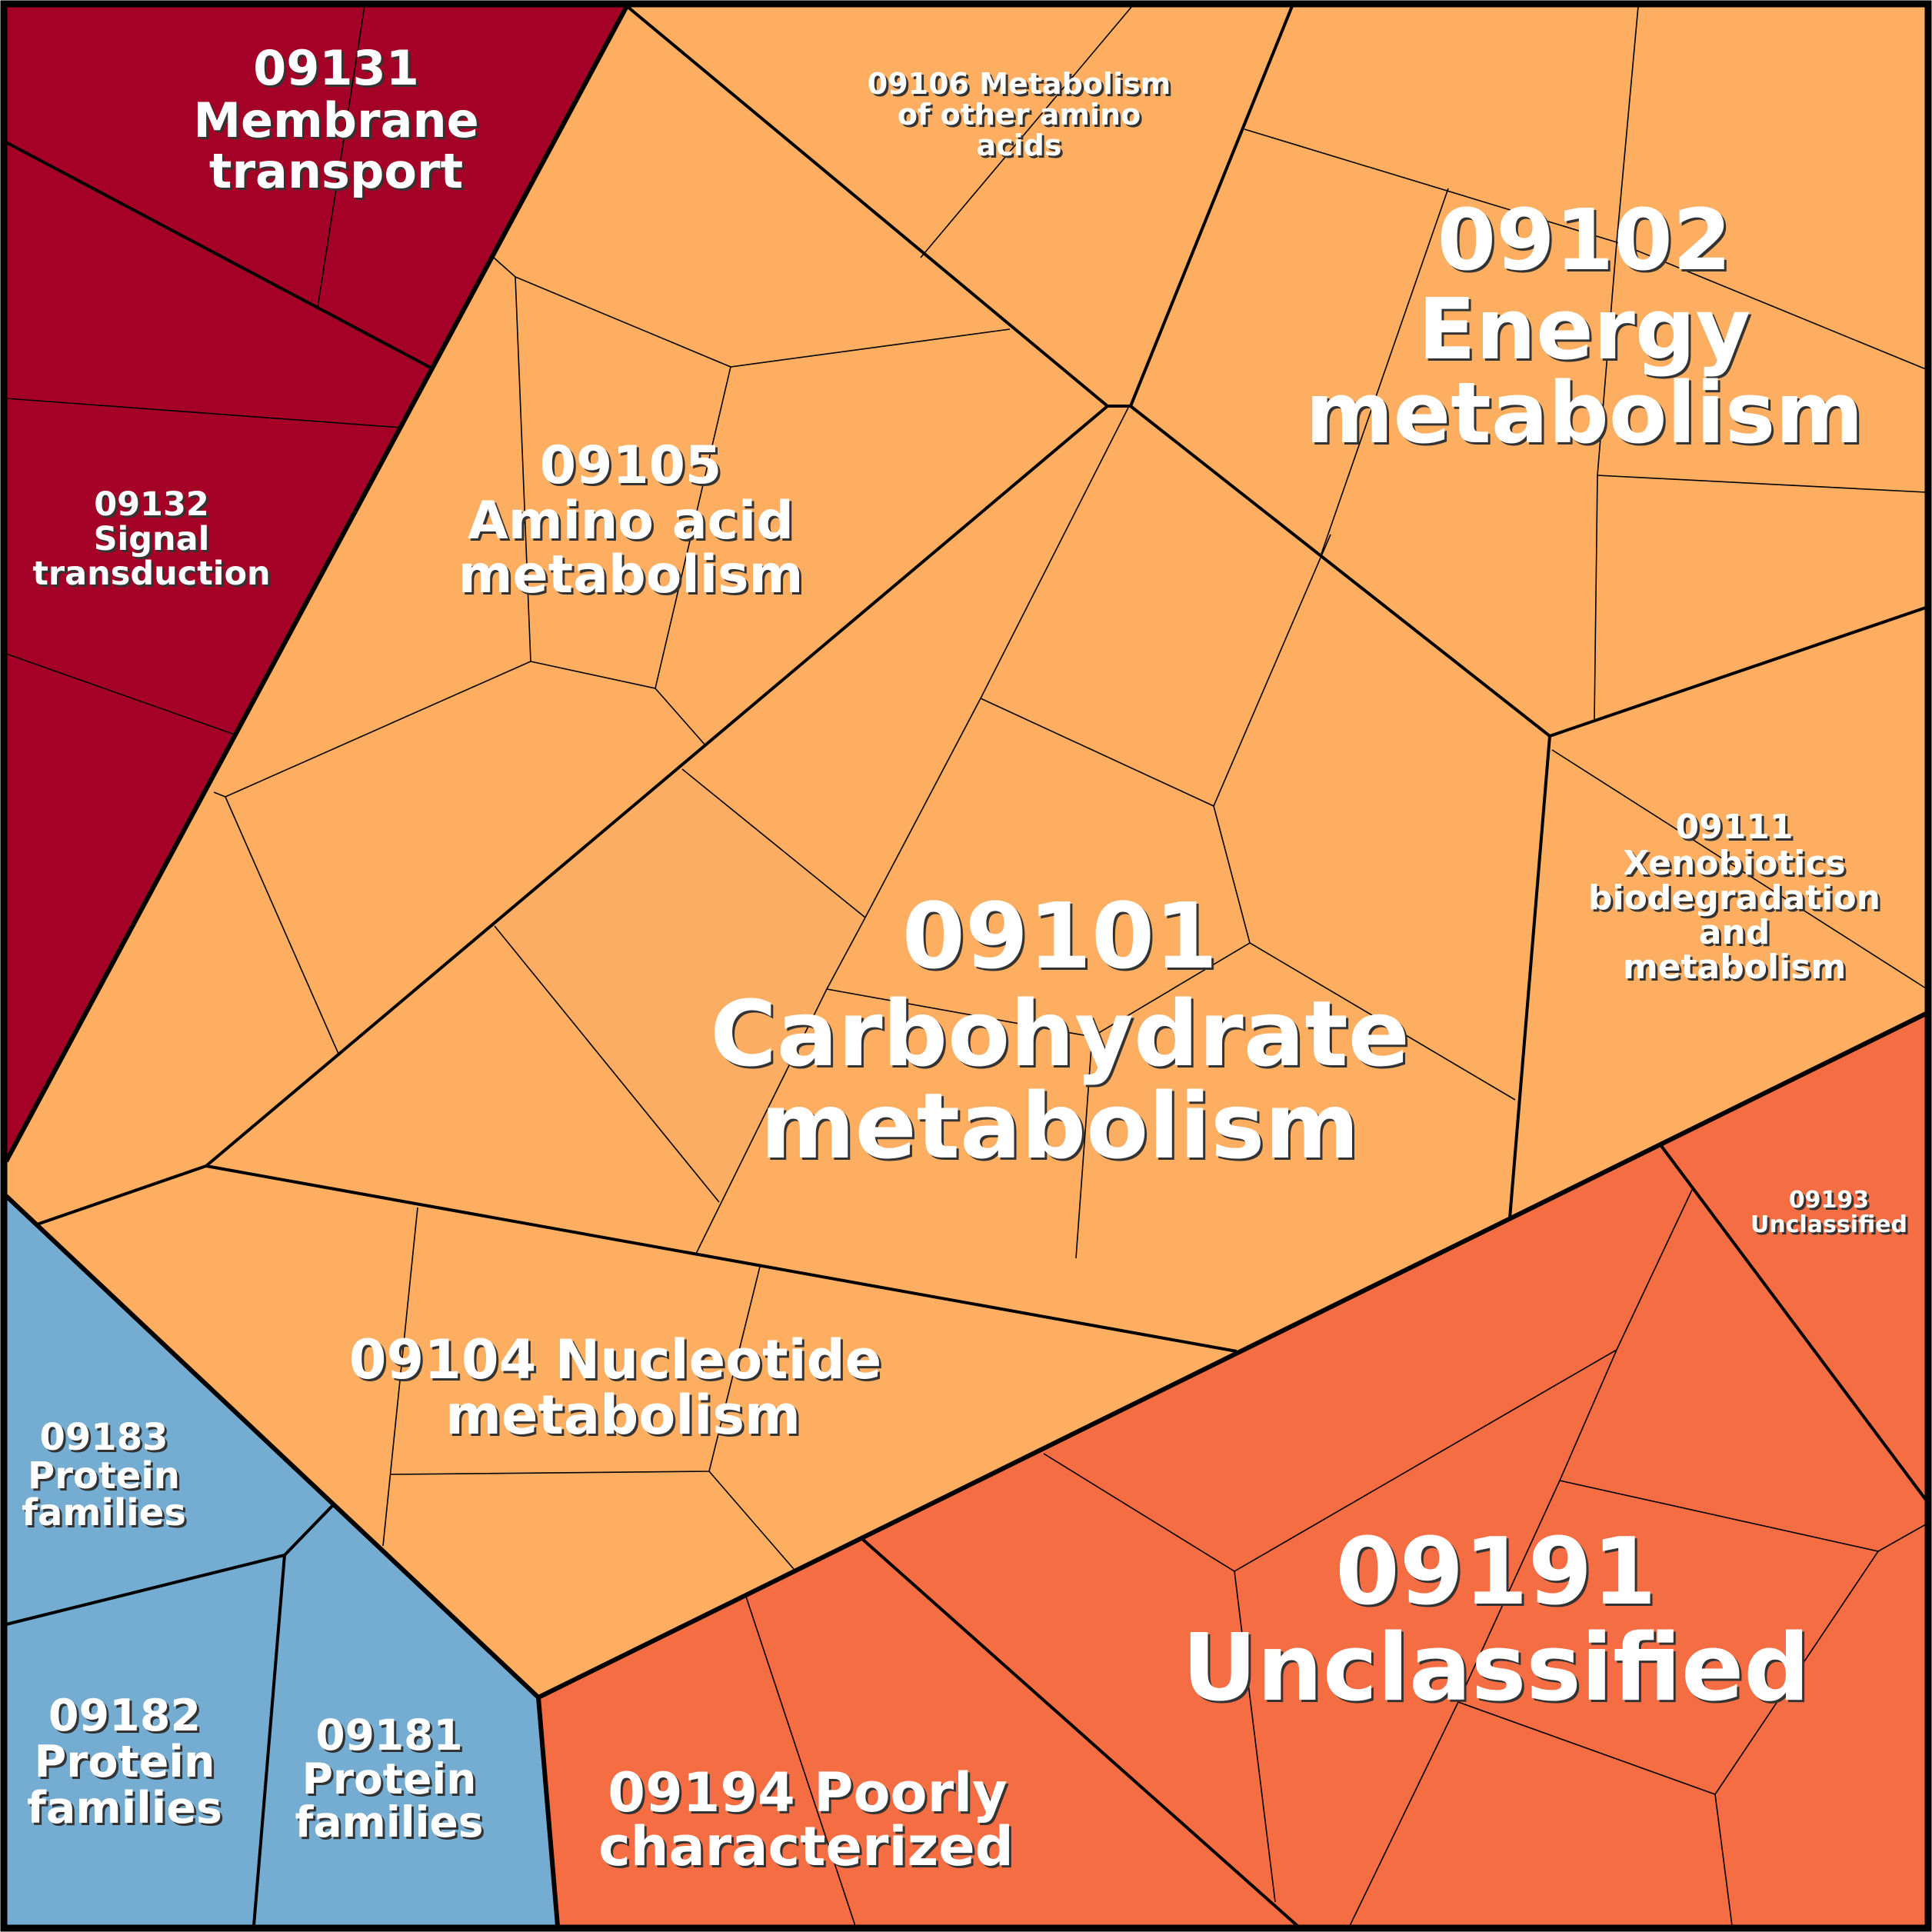 This screenshot has width=1932, height=1932. I want to click on label-shadow: acids, so click(1021, 148).